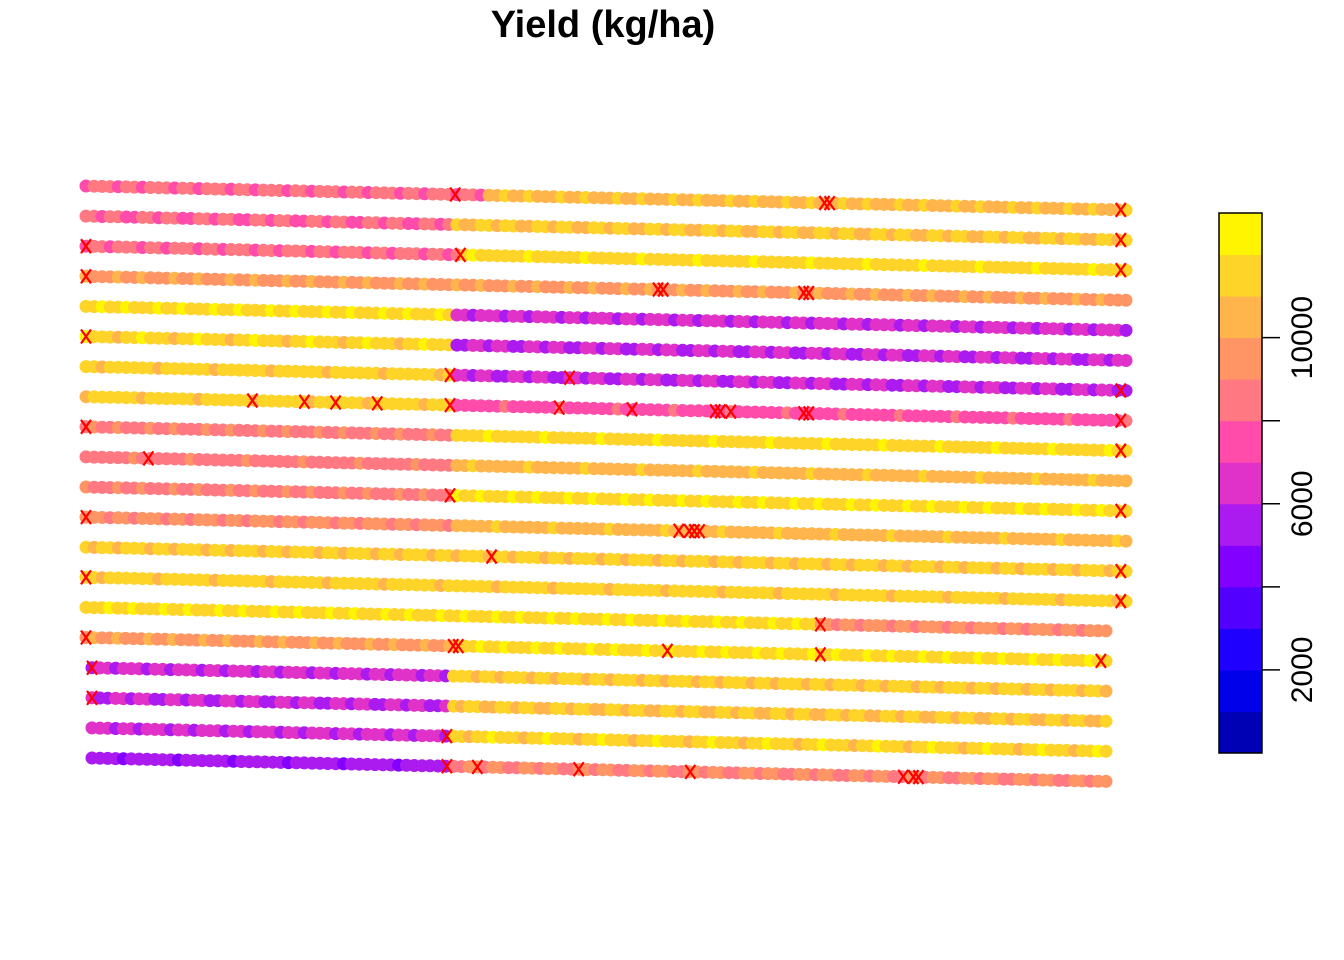 The height and width of the screenshot is (960, 1344). What do you see at coordinates (1302, 337) in the screenshot?
I see `colorbar-tick-label: 10000` at bounding box center [1302, 337].